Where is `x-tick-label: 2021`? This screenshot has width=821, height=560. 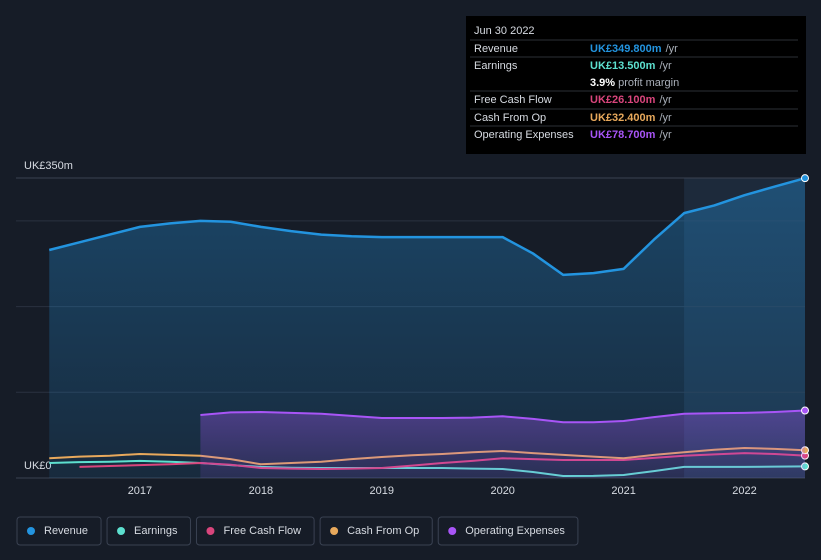 x-tick-label: 2021 is located at coordinates (623, 491).